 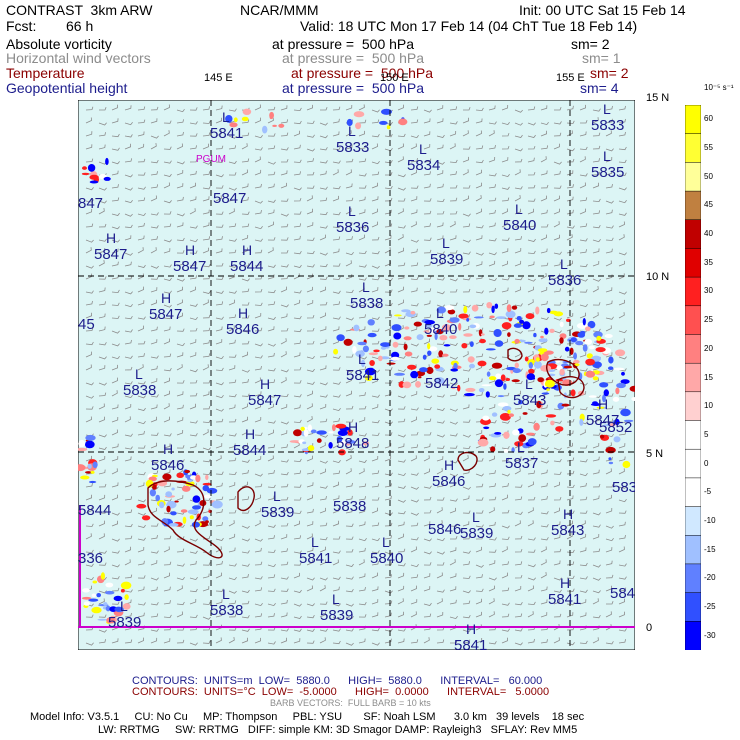 I want to click on colorbar-tick: -10, so click(x=710, y=520).